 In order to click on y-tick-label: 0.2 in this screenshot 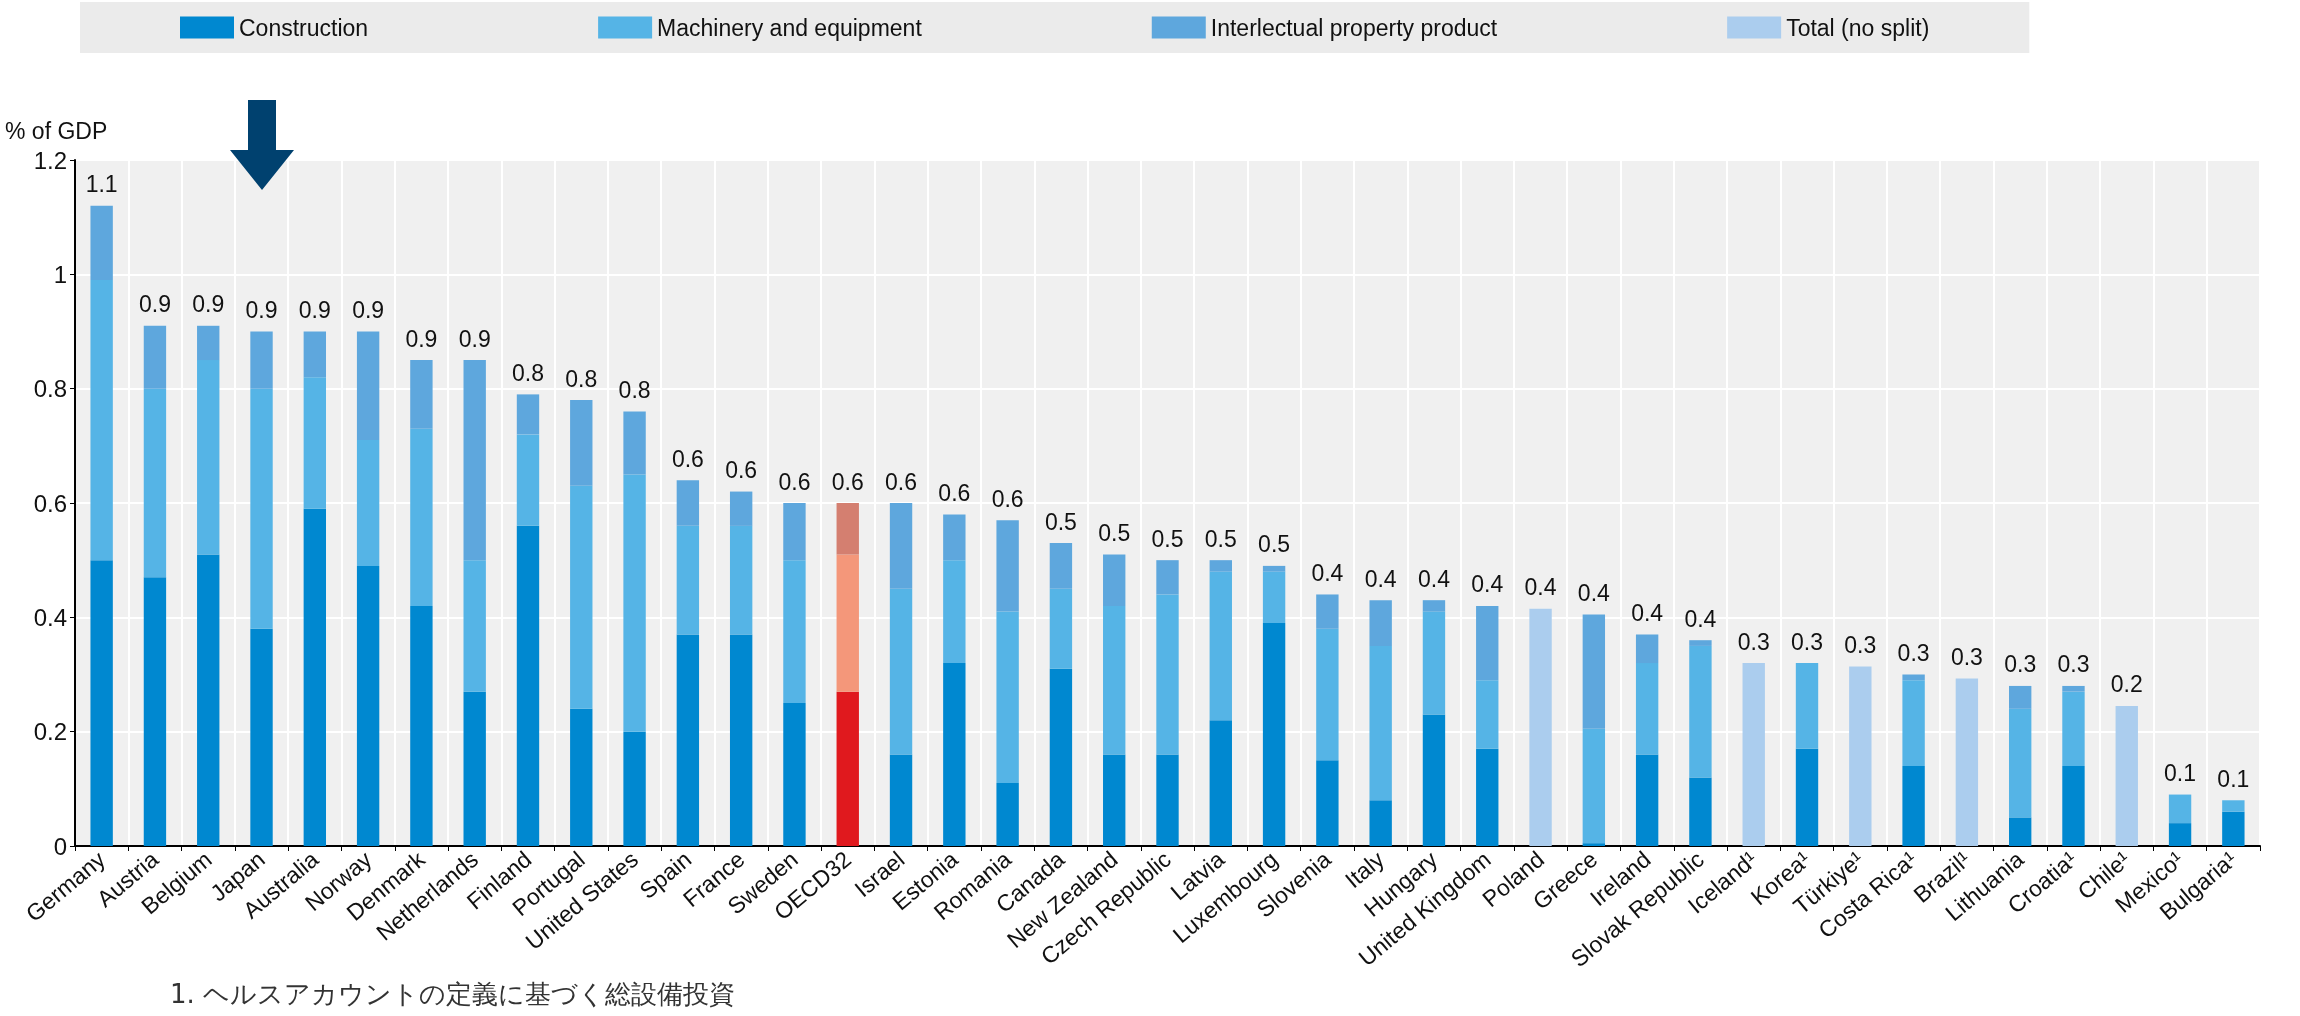, I will do `click(50, 732)`.